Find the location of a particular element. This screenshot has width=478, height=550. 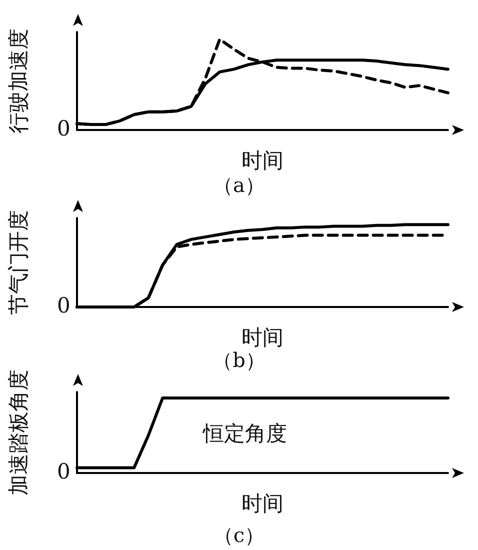

y-axis-title: 行驶加速度 is located at coordinates (18, 81).